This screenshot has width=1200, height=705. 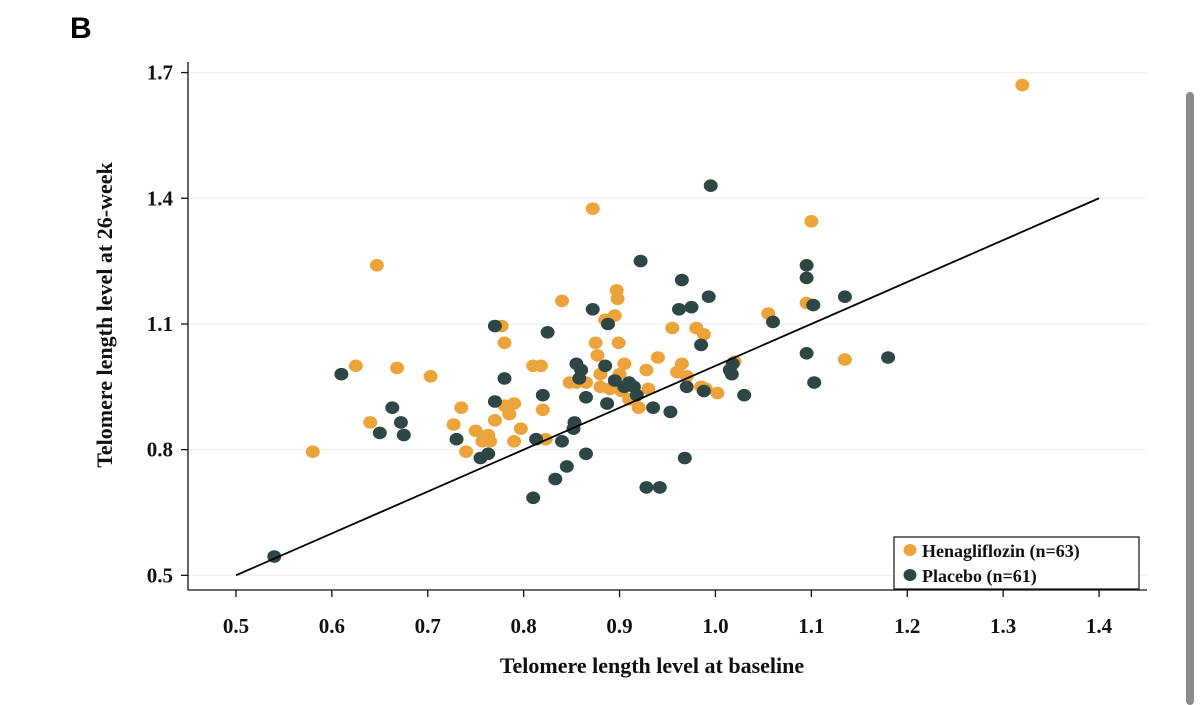 I want to click on x-axis-title: Telomere length level at baseline, so click(x=652, y=665).